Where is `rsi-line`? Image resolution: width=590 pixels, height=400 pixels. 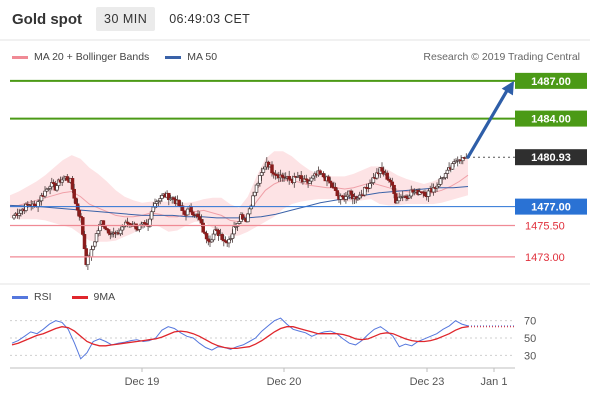
rsi-line is located at coordinates (240, 338).